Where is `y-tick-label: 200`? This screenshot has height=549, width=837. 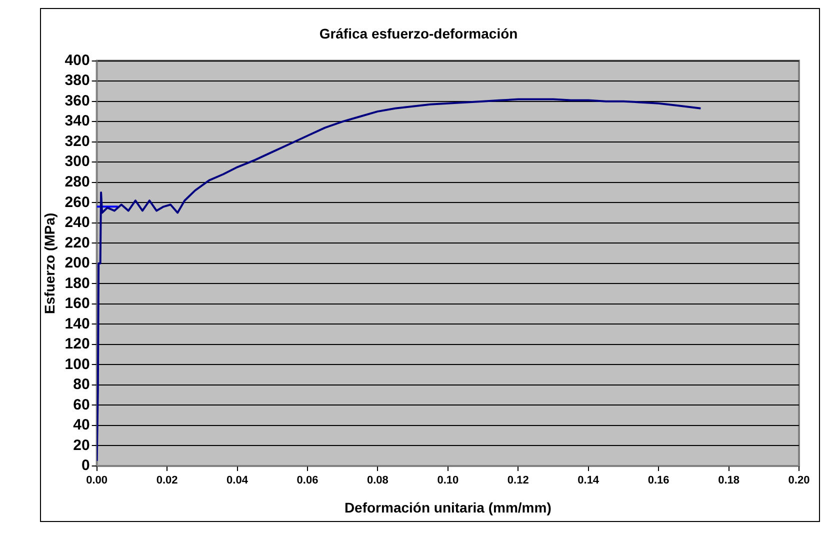
y-tick-label: 200 is located at coordinates (77, 263).